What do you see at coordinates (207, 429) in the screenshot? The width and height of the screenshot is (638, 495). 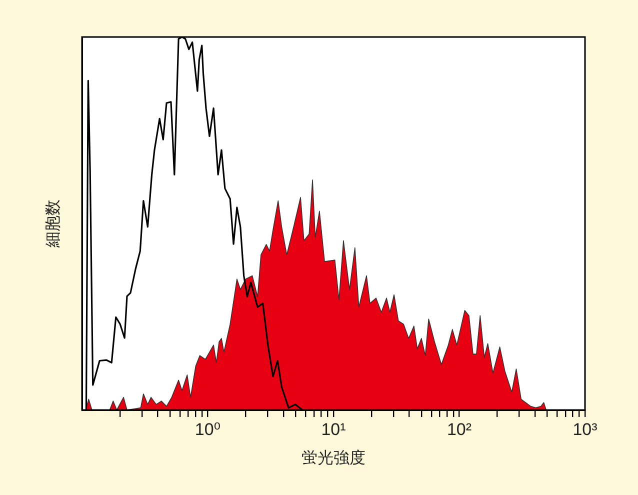 I see `x-tick-label: 10⁰` at bounding box center [207, 429].